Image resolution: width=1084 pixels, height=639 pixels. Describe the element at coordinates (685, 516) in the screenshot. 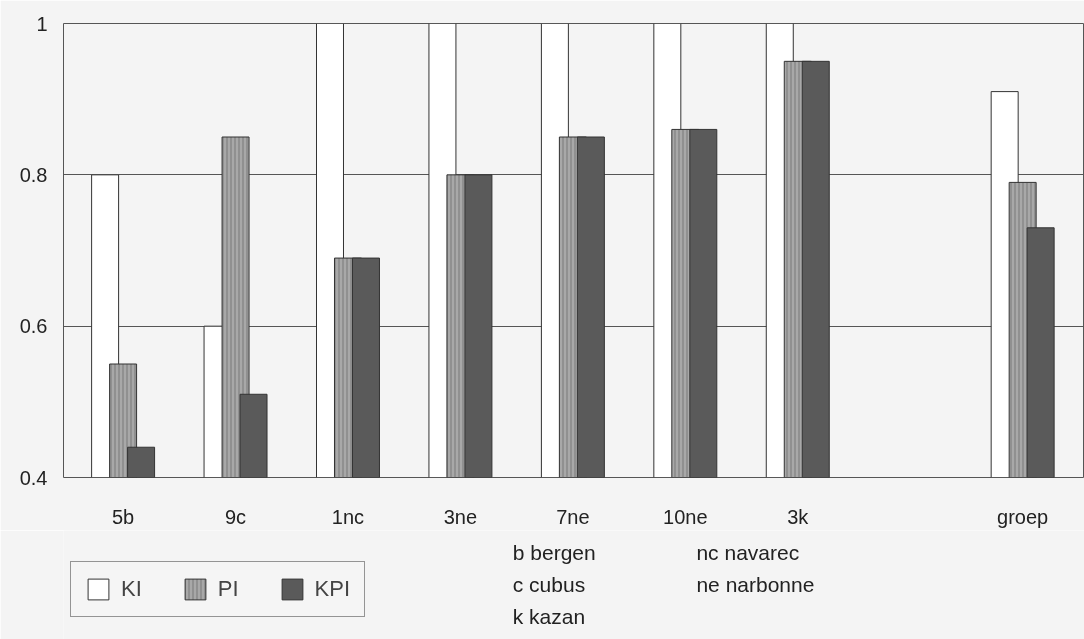

I see `x-tick-label: 10ne` at that location.